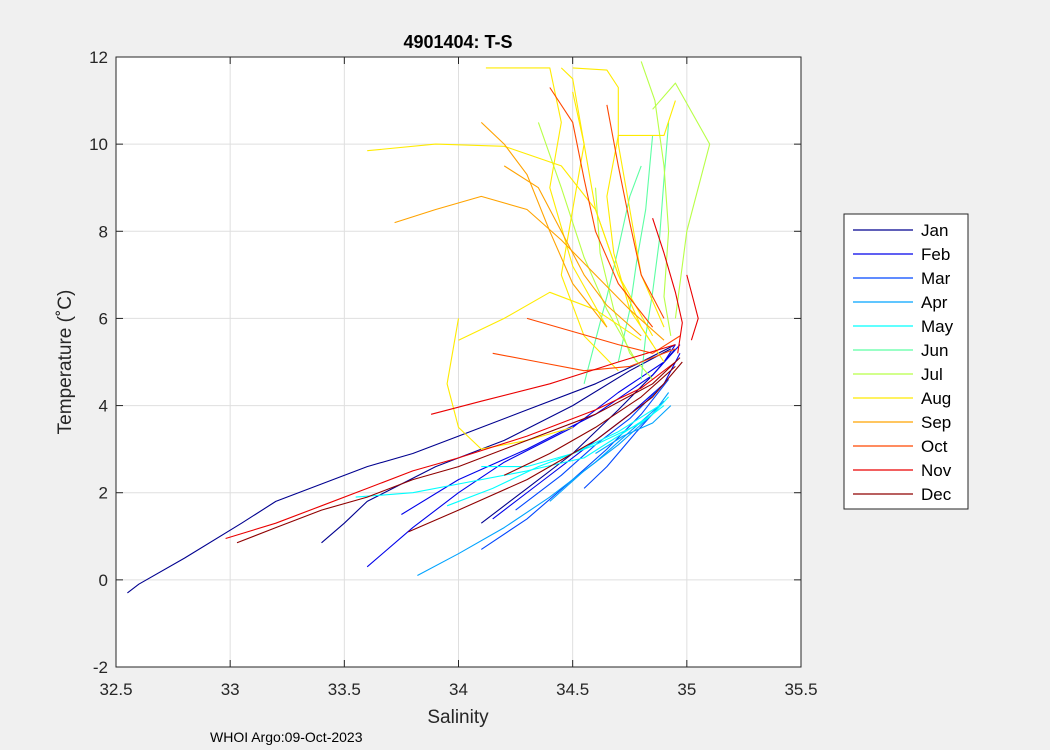 This screenshot has height=750, width=1050. Describe the element at coordinates (457, 42) in the screenshot. I see `chart-title: 4901404: T-S` at that location.